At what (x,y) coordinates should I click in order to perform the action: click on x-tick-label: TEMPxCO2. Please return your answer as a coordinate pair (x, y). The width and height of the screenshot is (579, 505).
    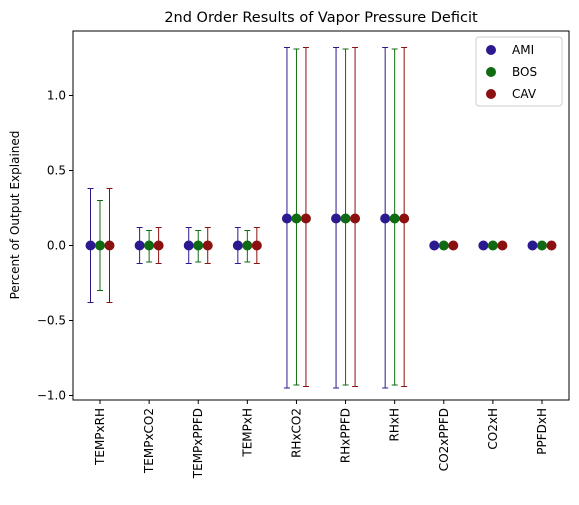
    Looking at the image, I should click on (149, 441).